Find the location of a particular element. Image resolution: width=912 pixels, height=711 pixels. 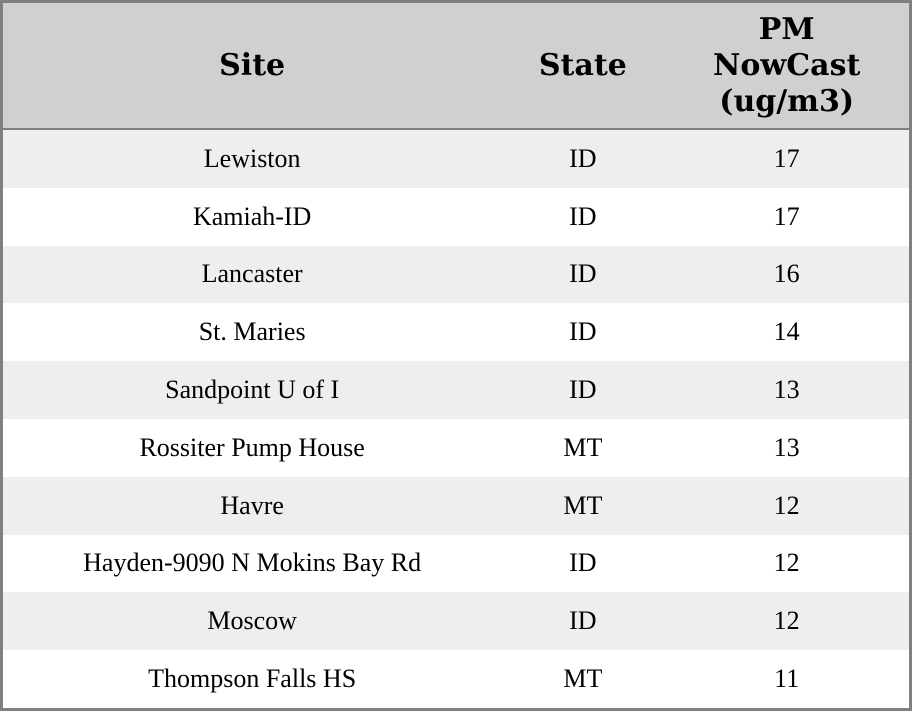

pm-value-cell: 16 is located at coordinates (786, 274).